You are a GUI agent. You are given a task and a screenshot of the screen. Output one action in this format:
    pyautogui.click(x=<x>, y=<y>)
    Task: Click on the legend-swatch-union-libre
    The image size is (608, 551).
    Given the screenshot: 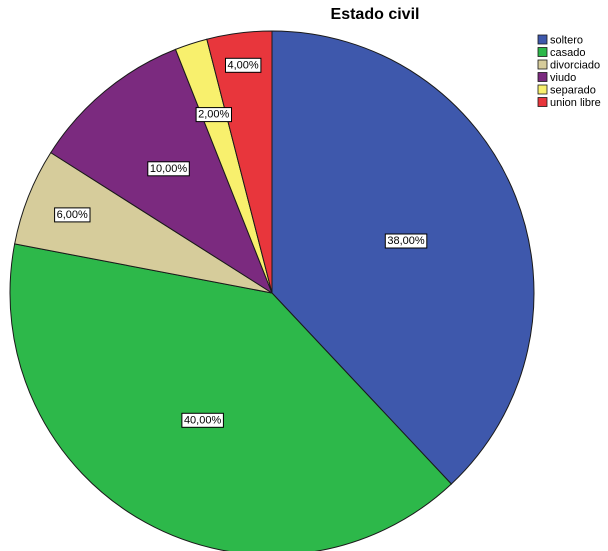 What is the action you would take?
    pyautogui.click(x=542, y=102)
    